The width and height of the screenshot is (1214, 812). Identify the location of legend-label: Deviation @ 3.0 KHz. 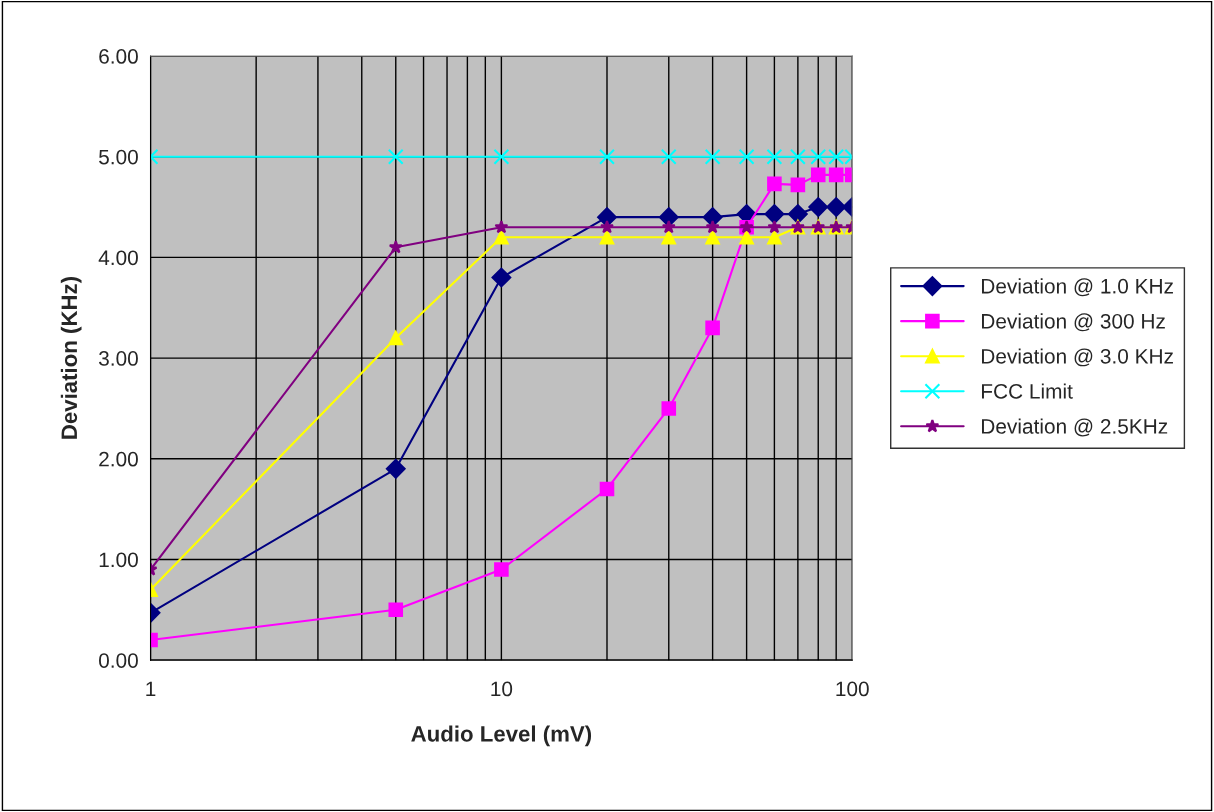
(1077, 357).